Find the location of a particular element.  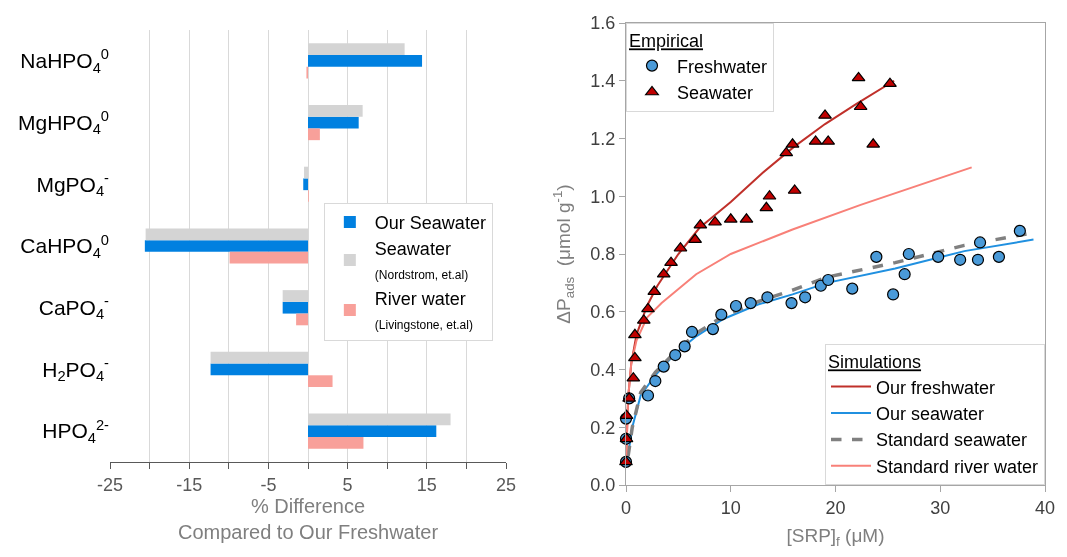

x-tick-label: 0 is located at coordinates (626, 507).